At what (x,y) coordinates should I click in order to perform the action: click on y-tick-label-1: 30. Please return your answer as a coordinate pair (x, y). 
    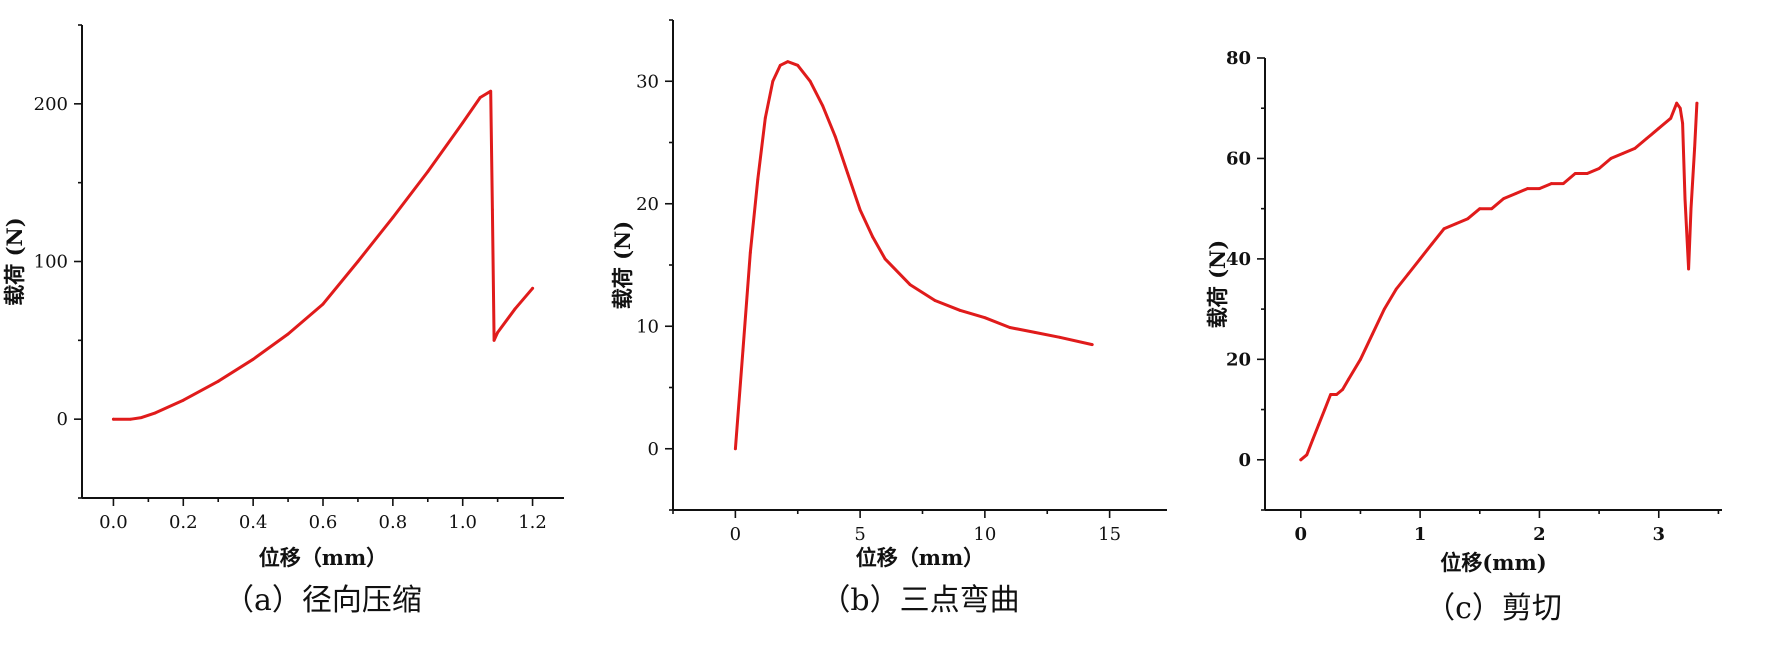
    Looking at the image, I should click on (647, 81).